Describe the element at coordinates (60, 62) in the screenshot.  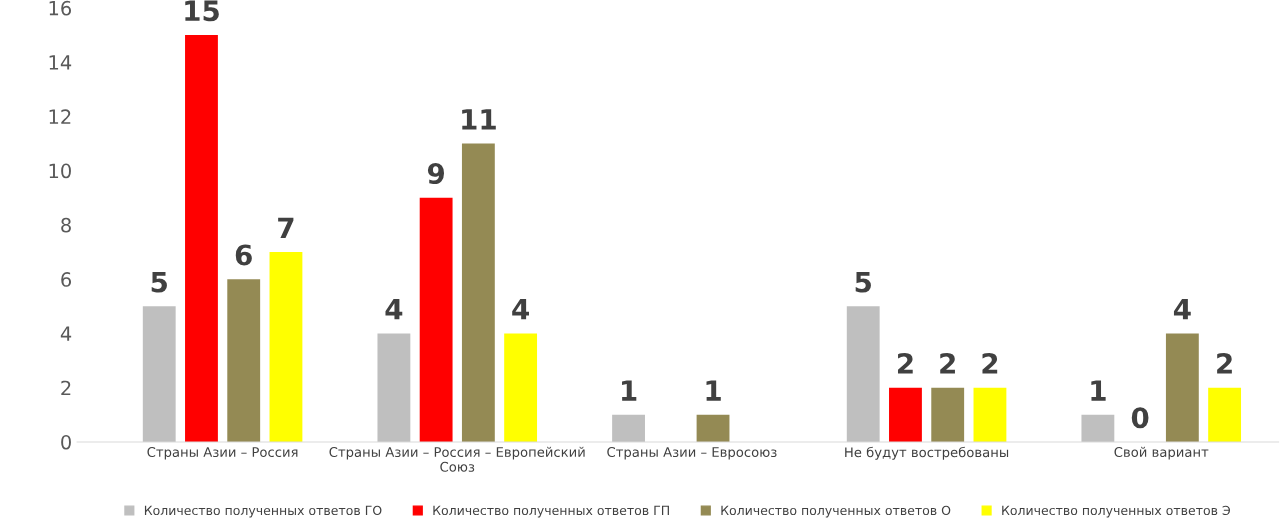
I see `y-tick-label: 14` at that location.